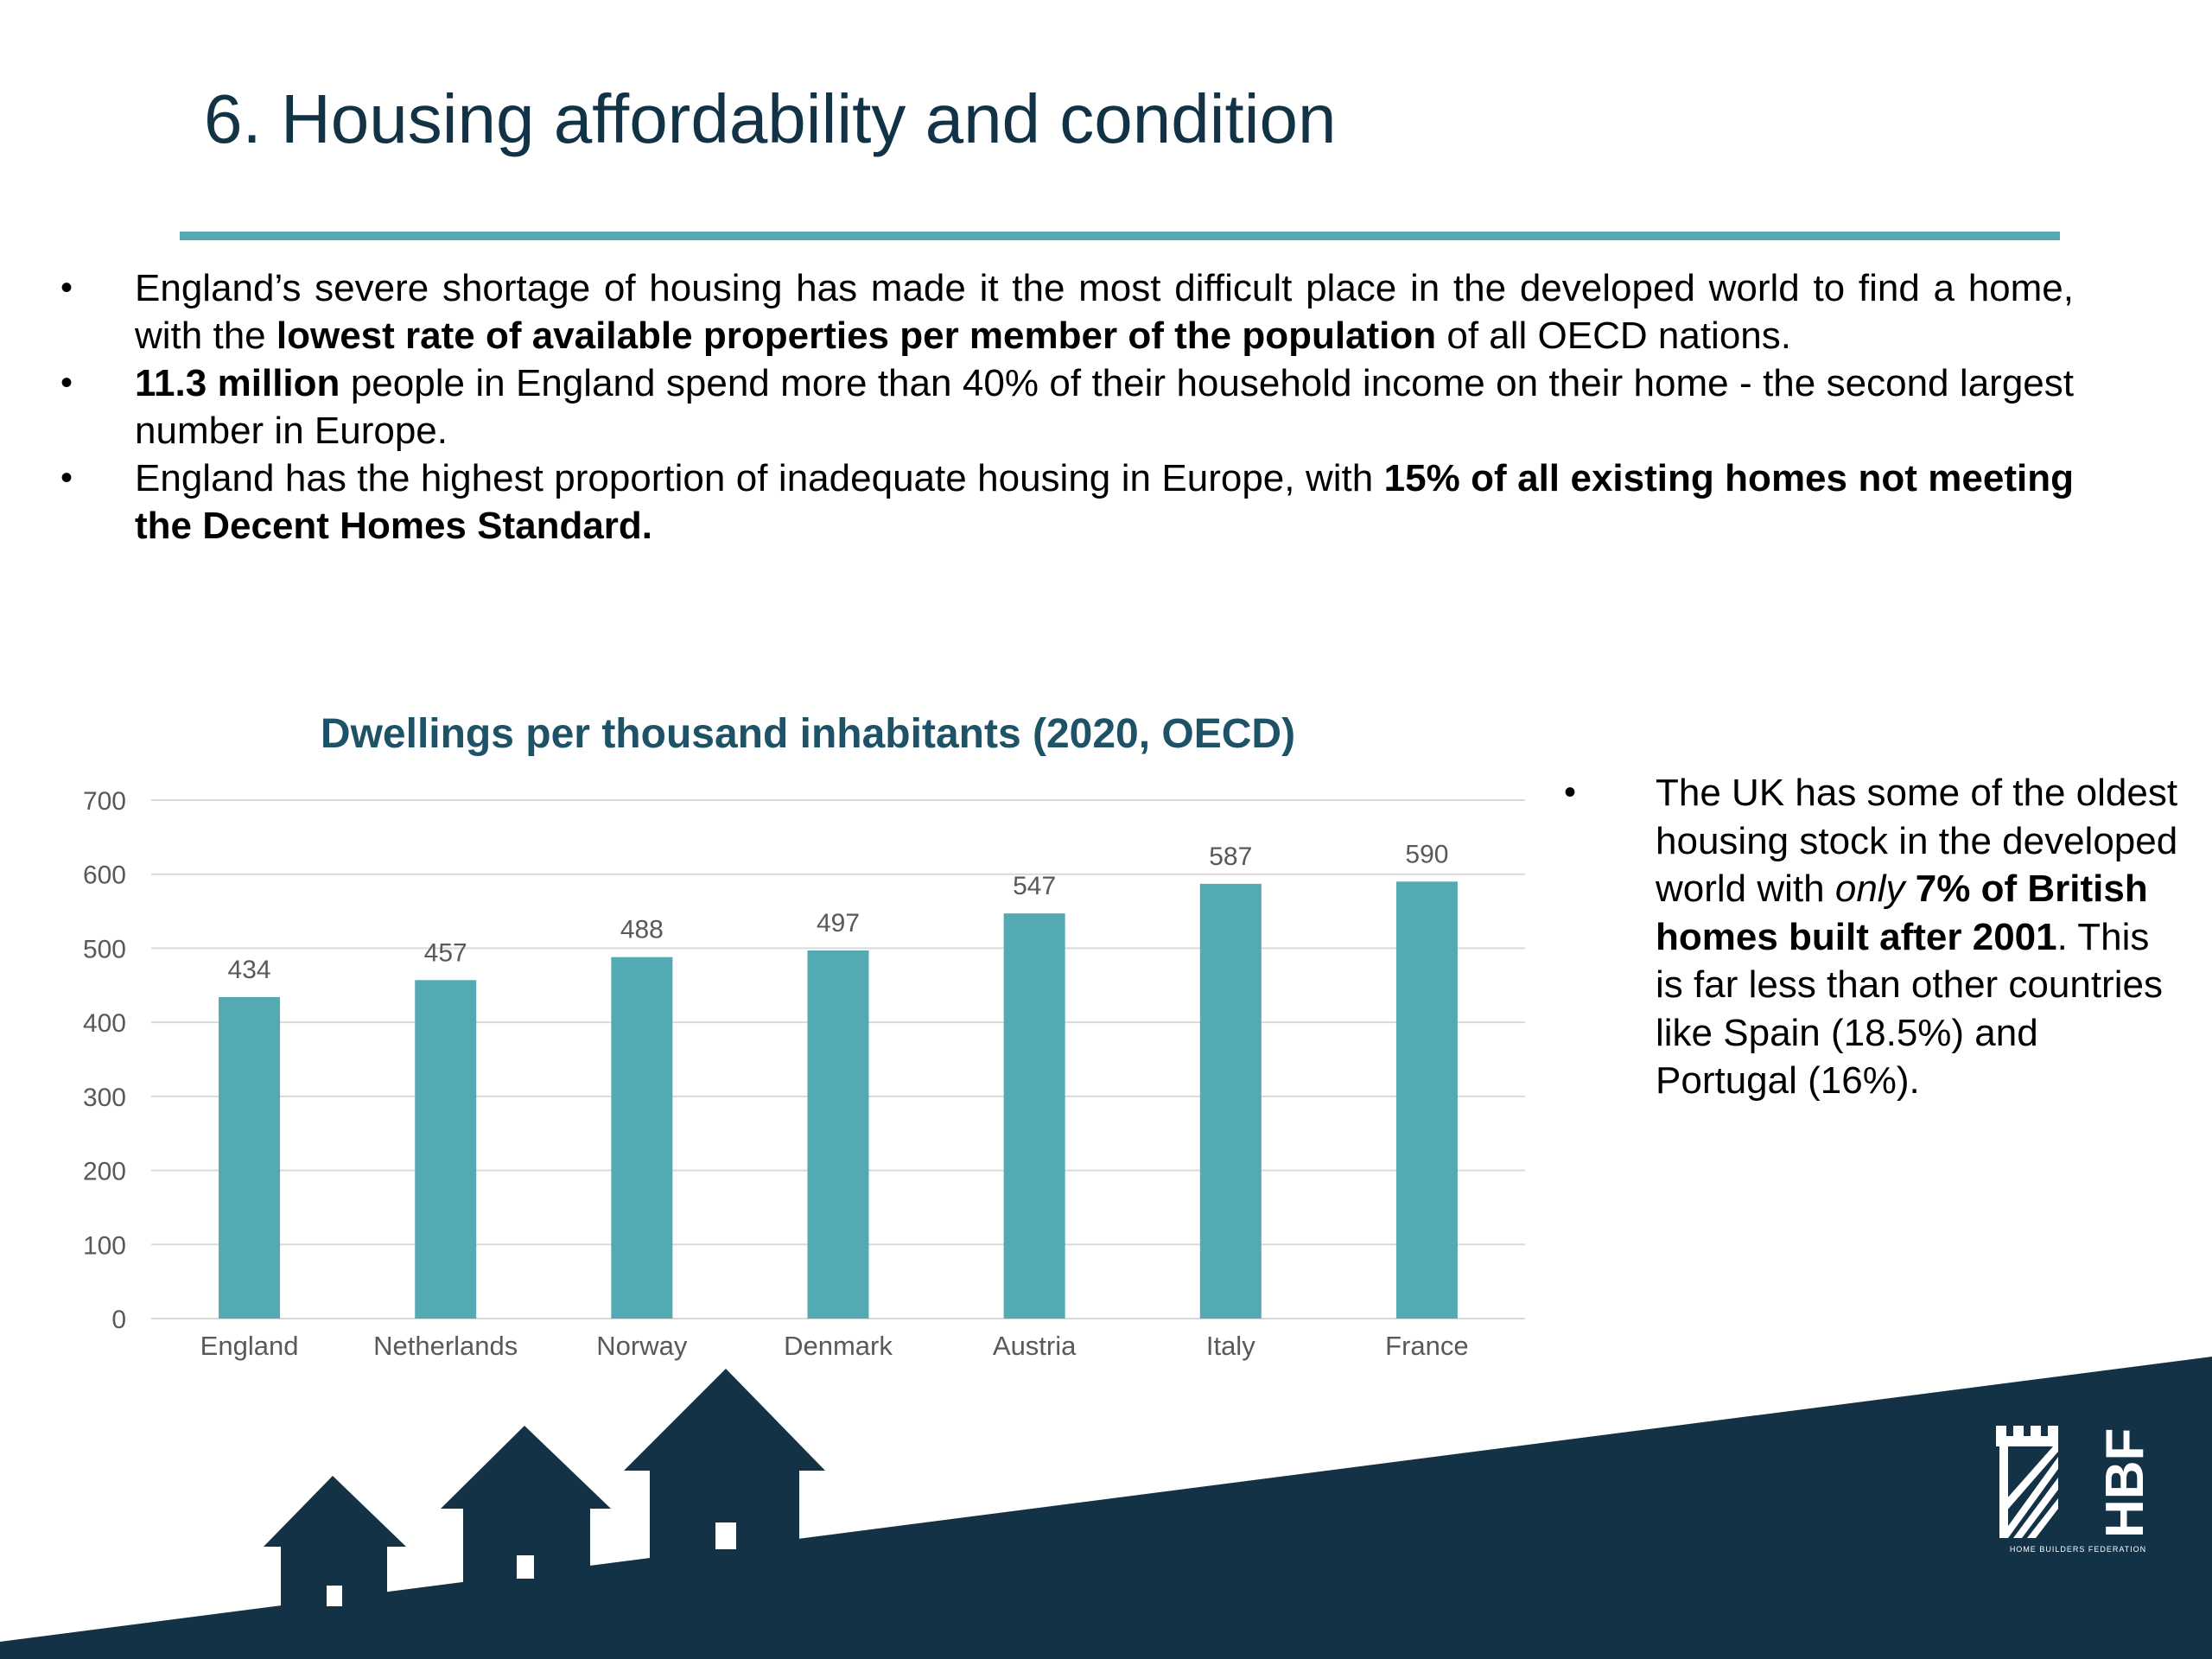  What do you see at coordinates (118, 1320) in the screenshot?
I see `y-tick-label: 0` at bounding box center [118, 1320].